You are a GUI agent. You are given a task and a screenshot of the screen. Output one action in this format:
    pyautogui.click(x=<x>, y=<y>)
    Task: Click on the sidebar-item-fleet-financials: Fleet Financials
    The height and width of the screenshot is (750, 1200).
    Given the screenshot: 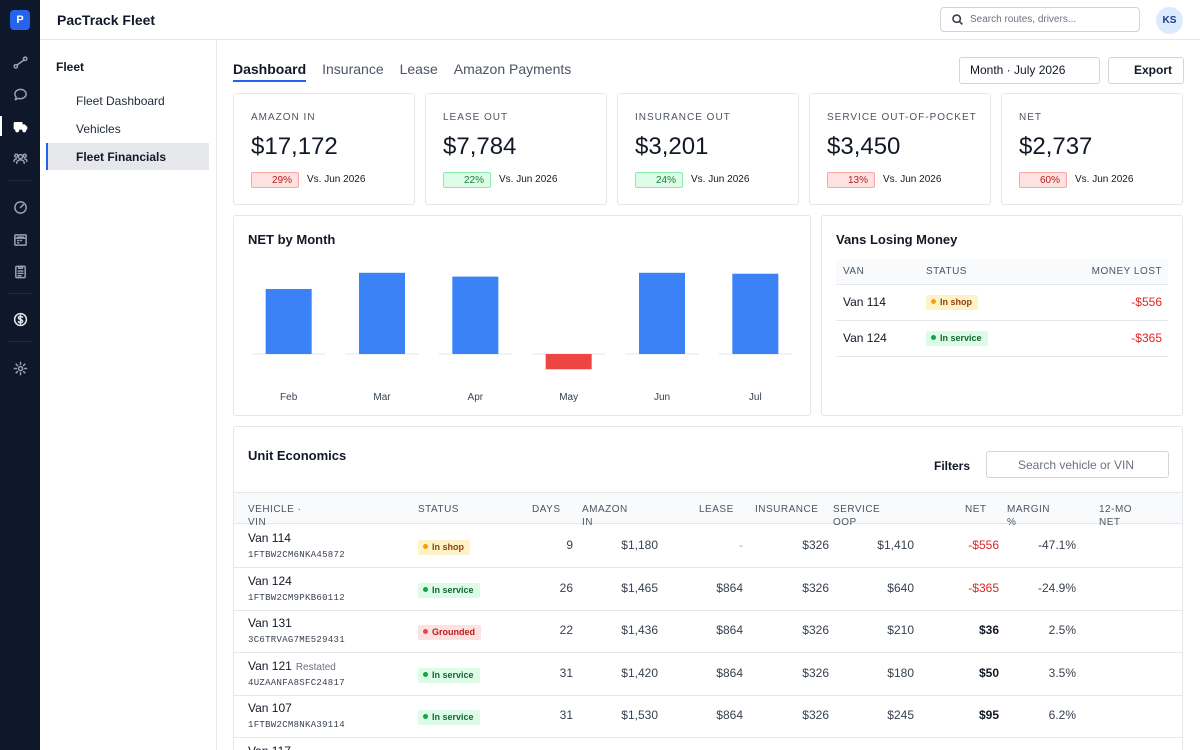 What is the action you would take?
    pyautogui.click(x=127, y=156)
    